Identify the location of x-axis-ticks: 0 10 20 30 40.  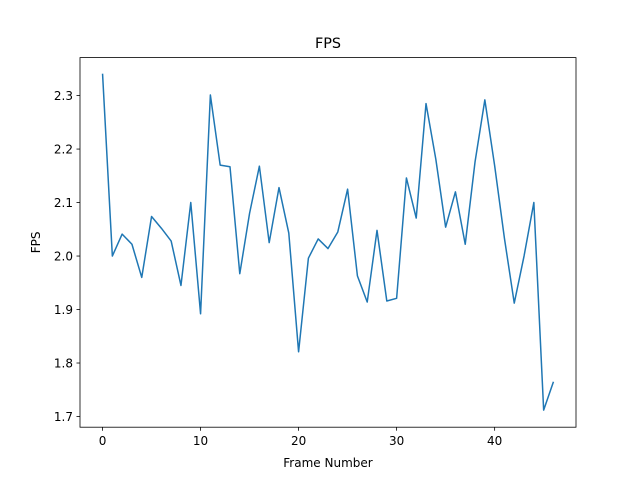
(300, 437).